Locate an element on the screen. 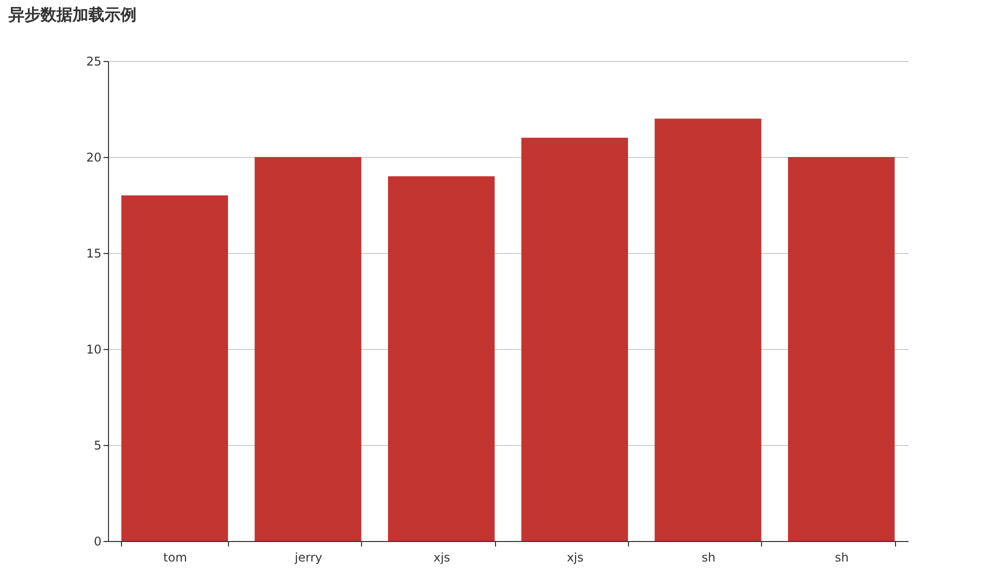 This screenshot has width=986, height=574. y-tick-label: 15 is located at coordinates (94, 253).